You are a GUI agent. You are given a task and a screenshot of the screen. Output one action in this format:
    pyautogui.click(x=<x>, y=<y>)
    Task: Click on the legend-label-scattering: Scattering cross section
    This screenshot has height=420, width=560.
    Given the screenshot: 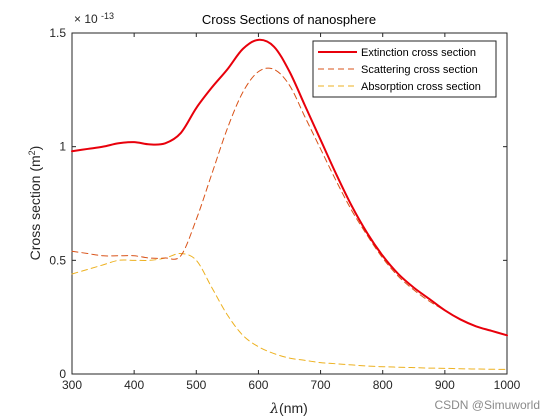 What is the action you would take?
    pyautogui.click(x=419, y=70)
    